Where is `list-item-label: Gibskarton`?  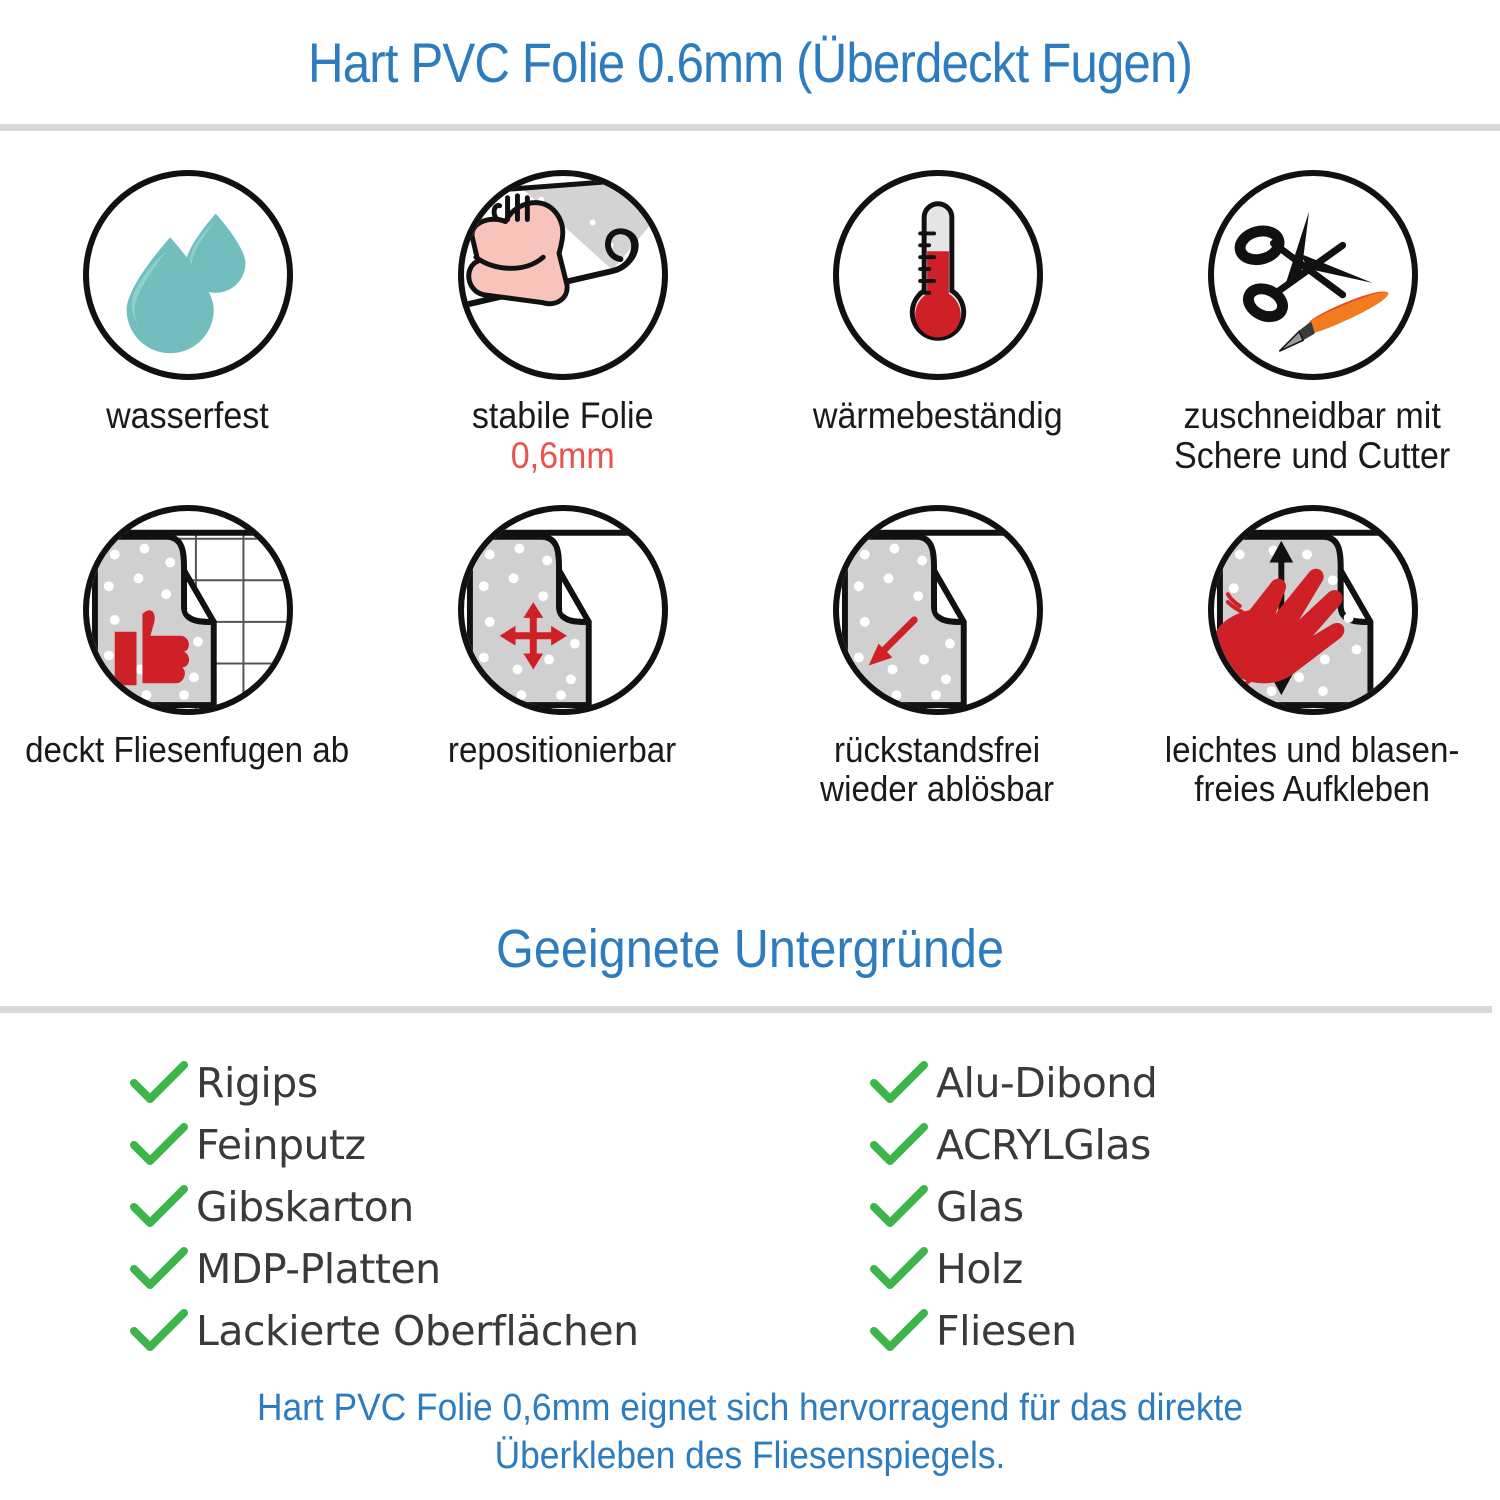 list-item-label: Gibskarton is located at coordinates (305, 1207).